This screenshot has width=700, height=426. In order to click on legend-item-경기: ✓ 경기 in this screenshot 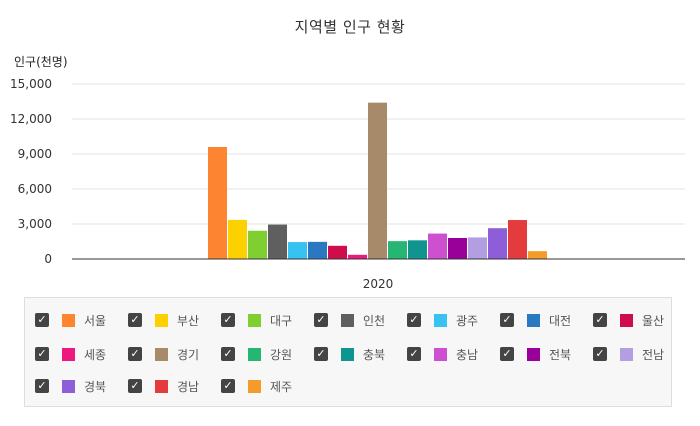, I will do `click(163, 354)`.